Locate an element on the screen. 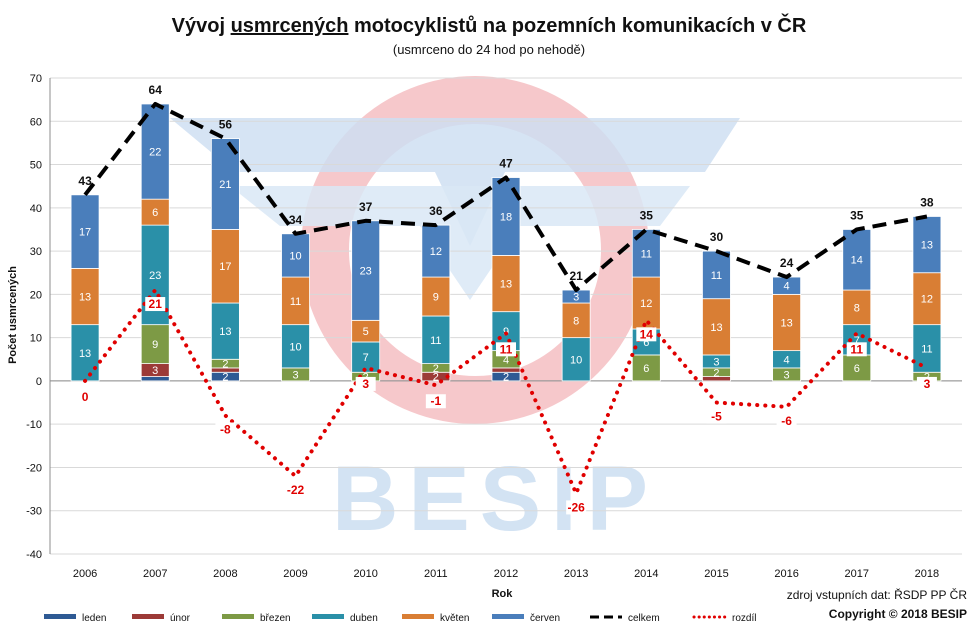 Image resolution: width=978 pixels, height=632 pixels. legend-label: rozdíl is located at coordinates (744, 618).